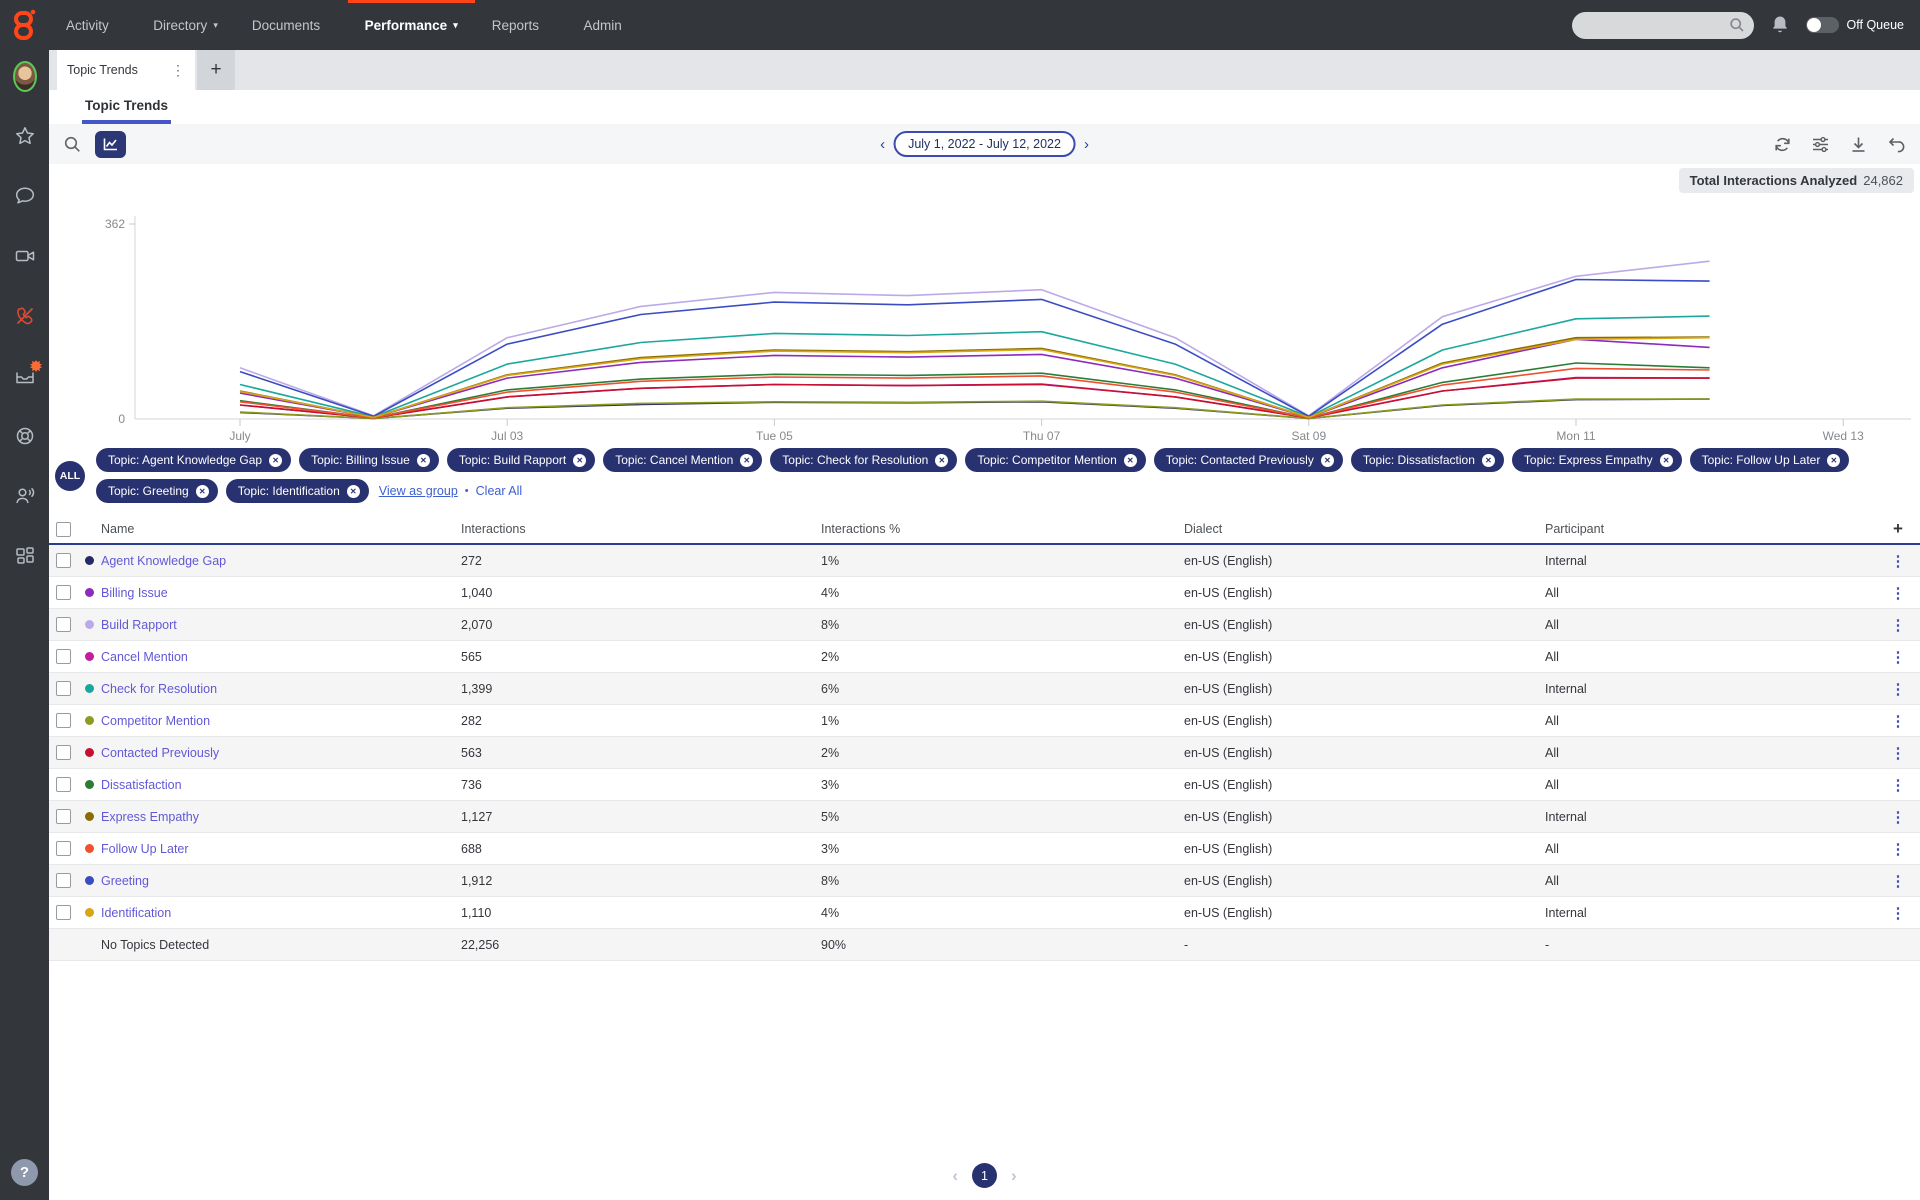  What do you see at coordinates (1820, 144) in the screenshot?
I see `filter-settings-icon` at bounding box center [1820, 144].